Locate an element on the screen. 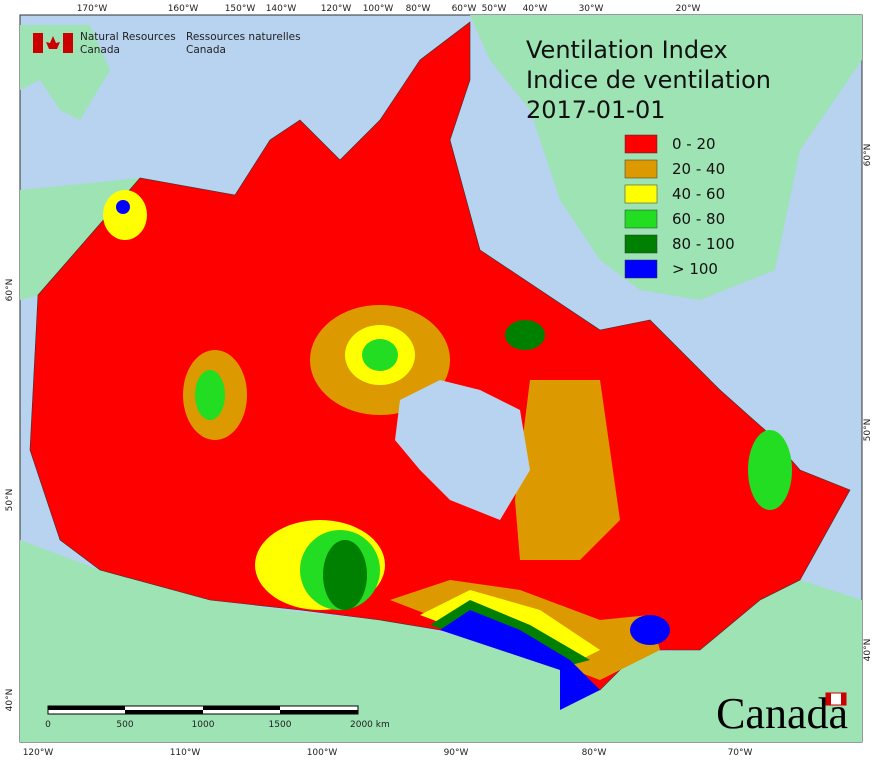 The width and height of the screenshot is (880, 760). graticule-label: 150°W is located at coordinates (240, 9).